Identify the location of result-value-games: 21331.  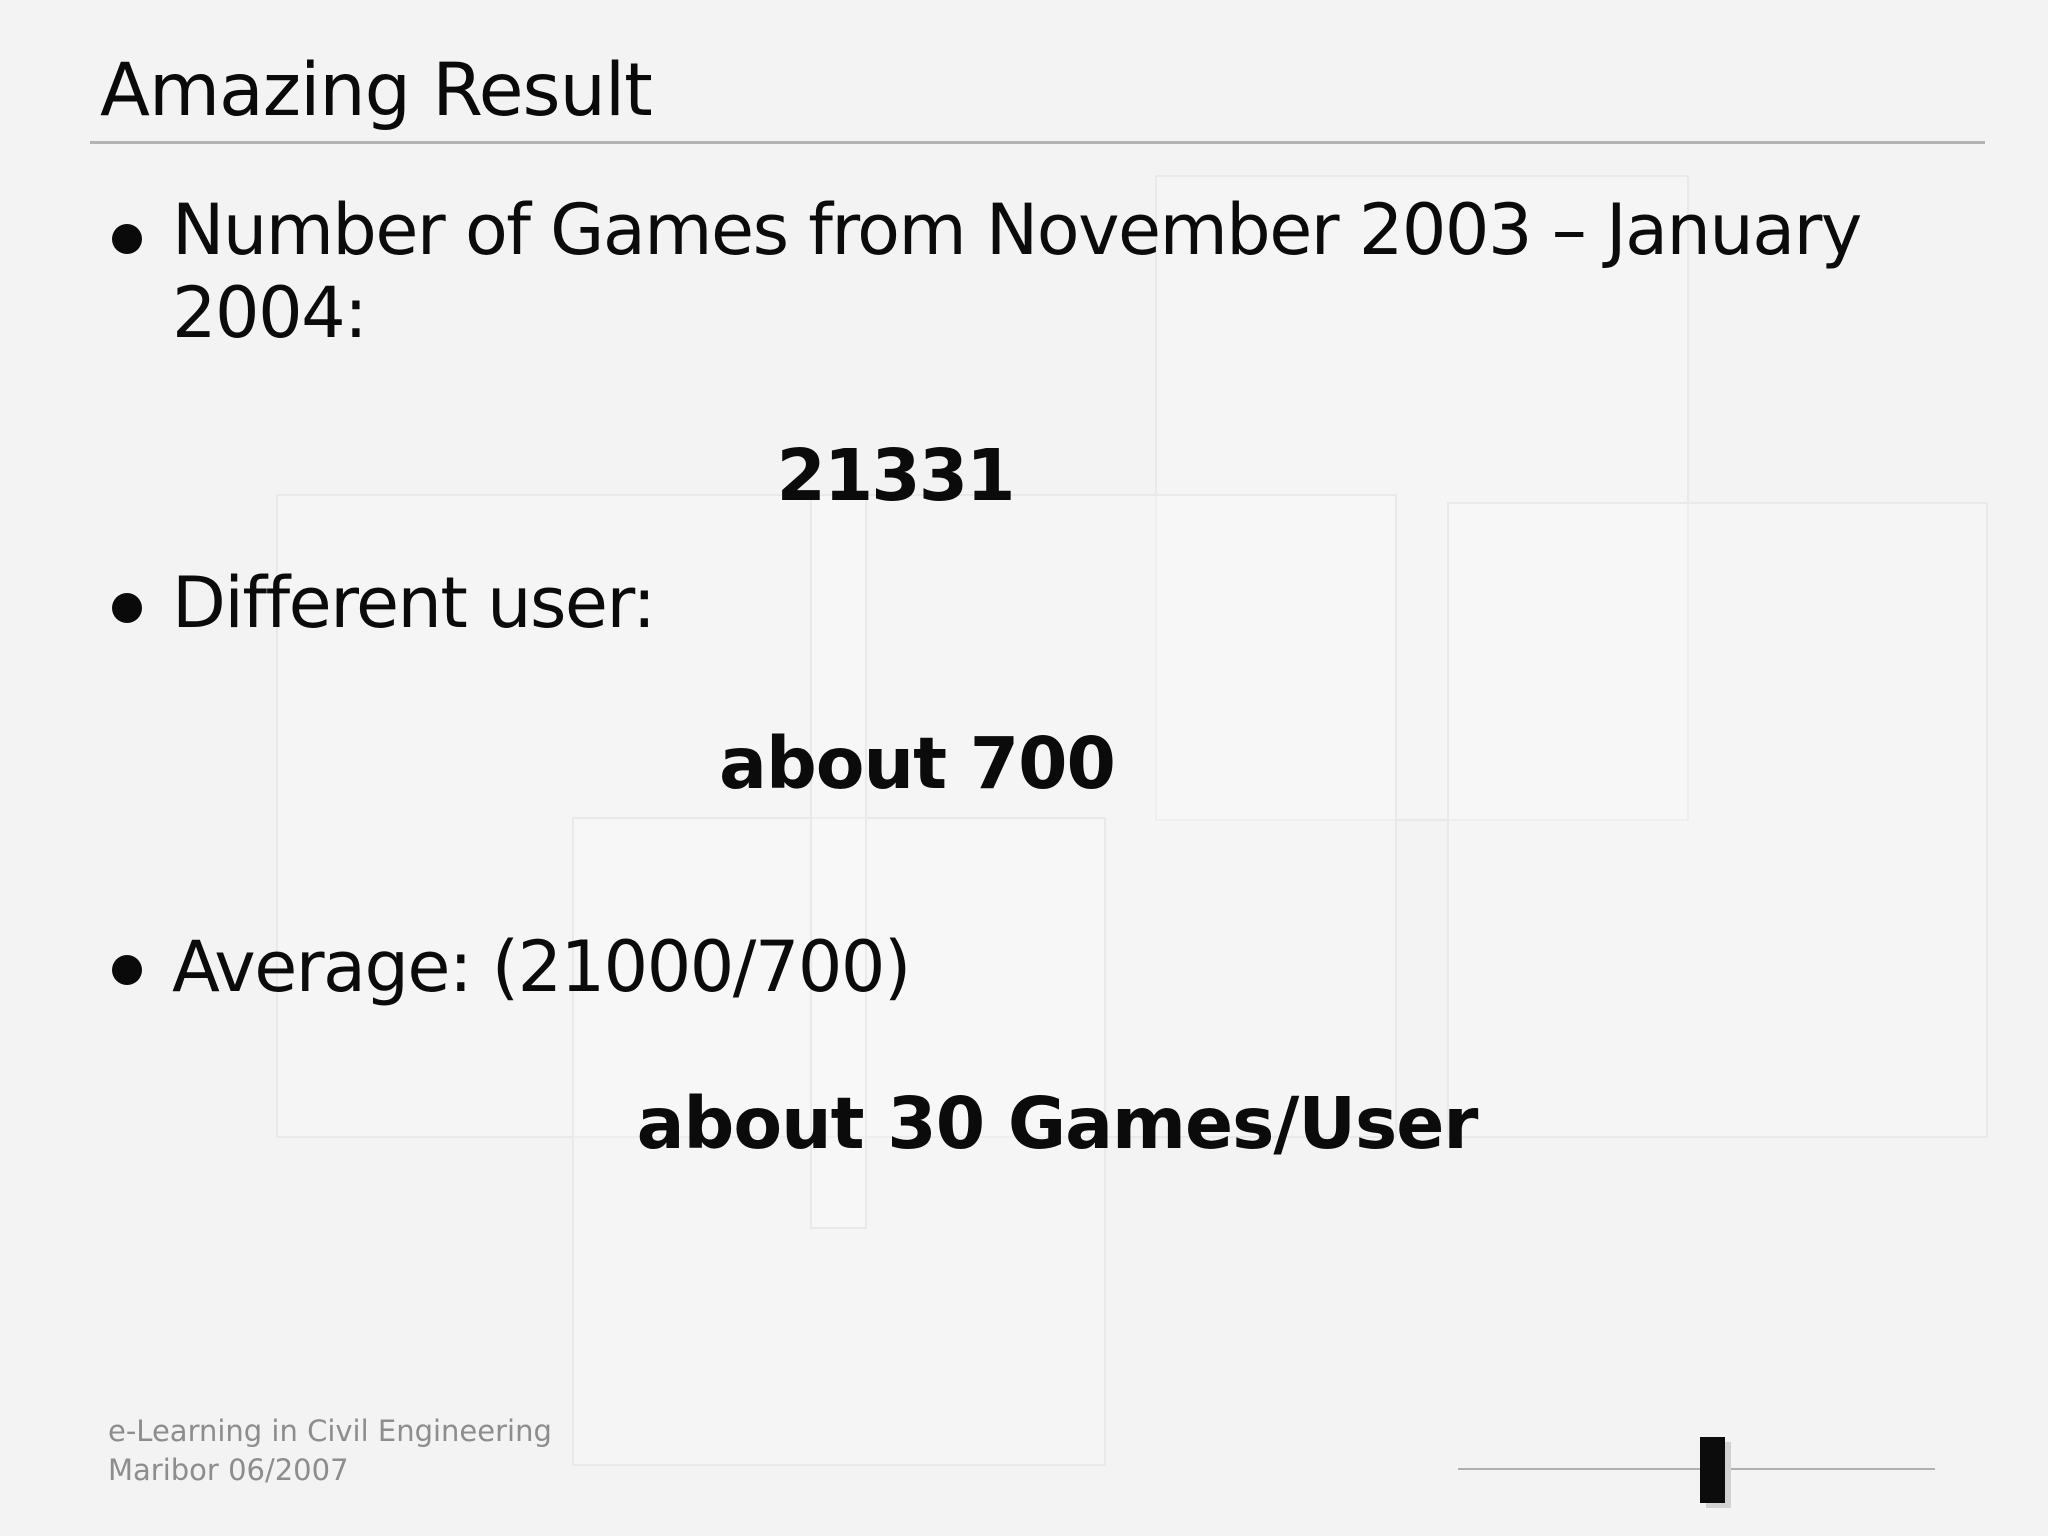
(895, 475).